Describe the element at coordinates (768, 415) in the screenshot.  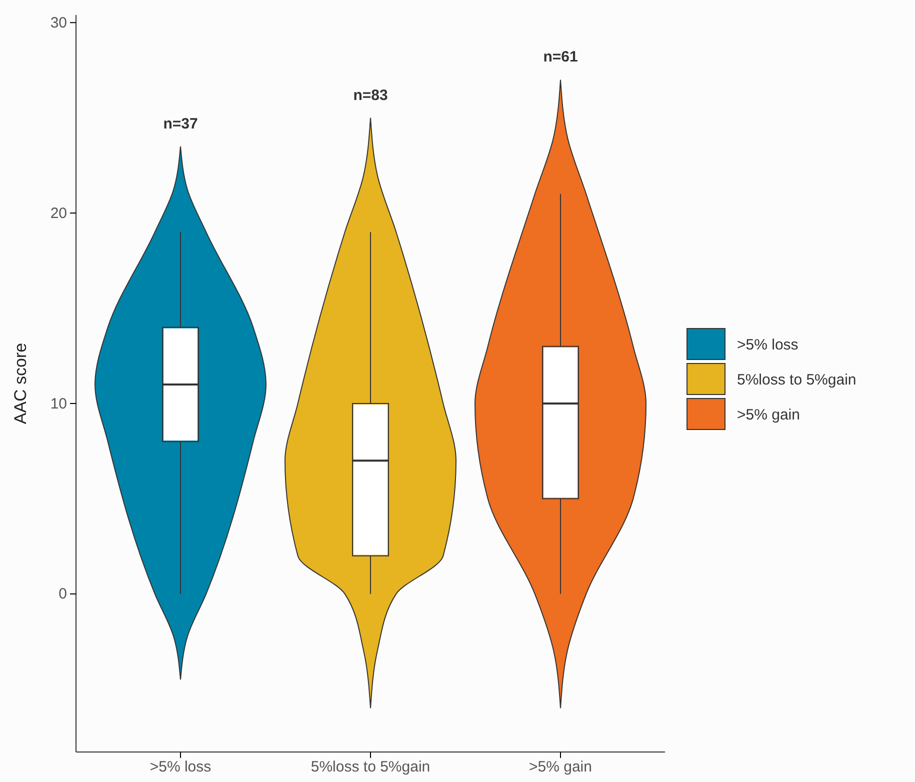
I see `legend-label: >5% gain` at that location.